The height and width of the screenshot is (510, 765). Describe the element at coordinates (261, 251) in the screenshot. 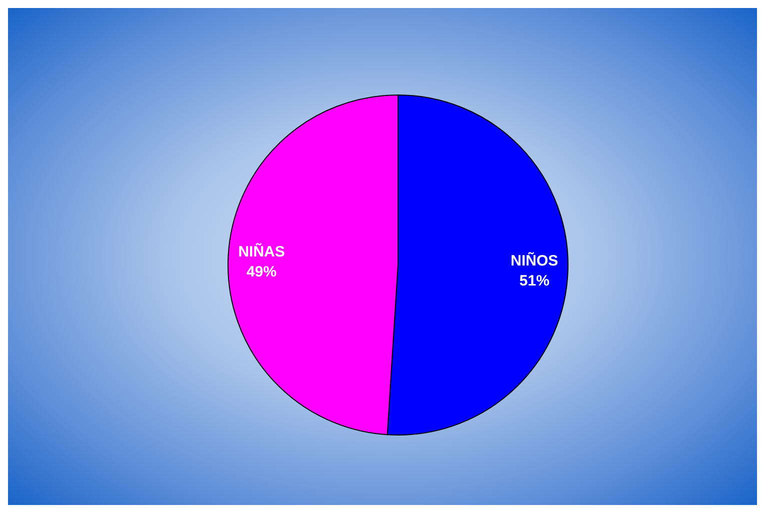

I see `slice-label: NIÑAS` at that location.